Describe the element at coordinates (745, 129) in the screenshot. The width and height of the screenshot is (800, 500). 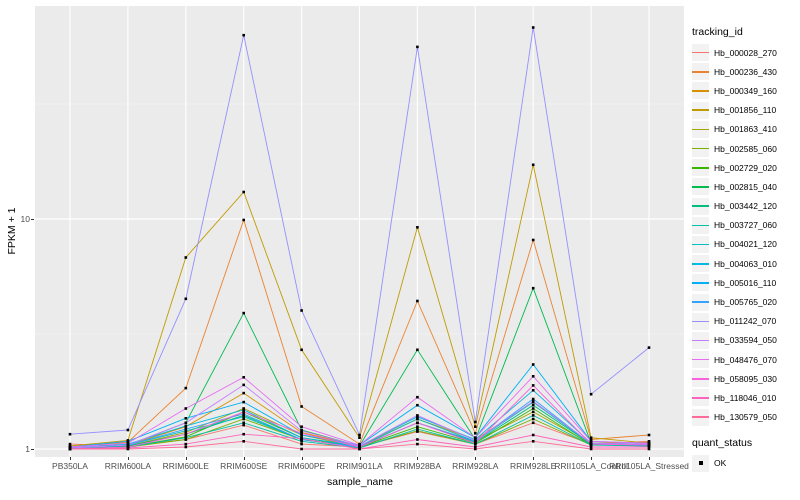
I see `legend-item: Hb_001863_410` at that location.